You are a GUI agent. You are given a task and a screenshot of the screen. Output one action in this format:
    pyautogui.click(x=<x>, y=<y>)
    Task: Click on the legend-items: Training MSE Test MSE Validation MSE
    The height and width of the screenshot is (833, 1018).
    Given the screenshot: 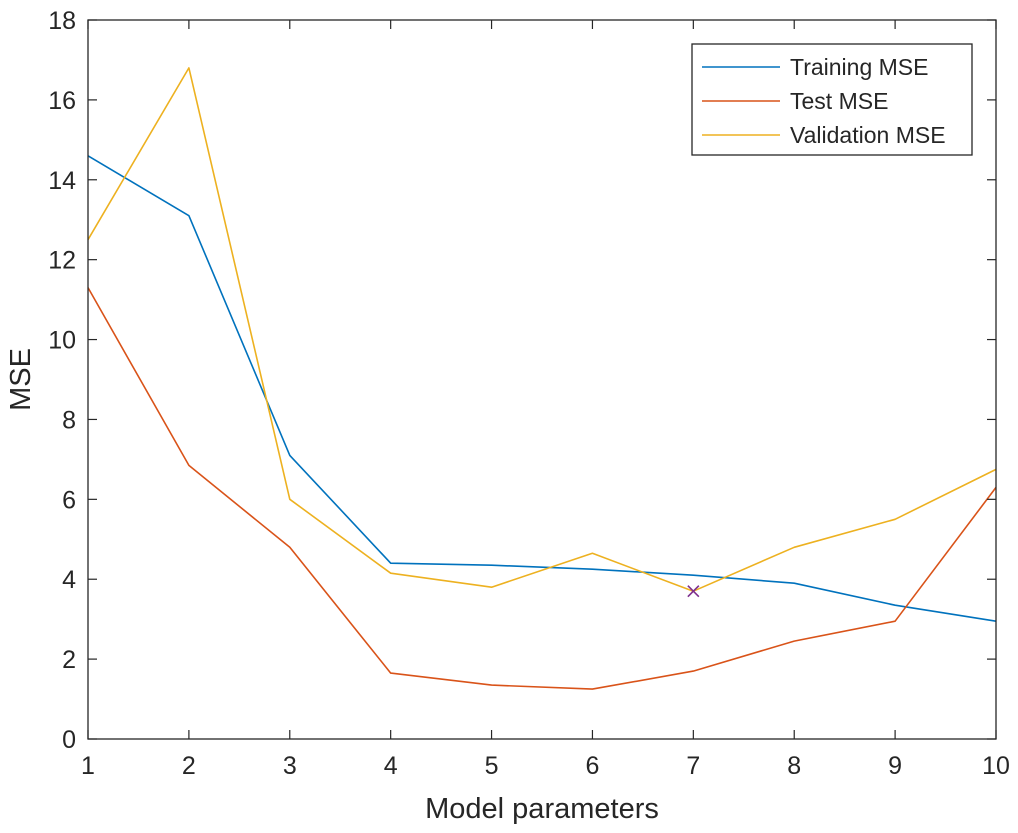 What is the action you would take?
    pyautogui.click(x=824, y=101)
    